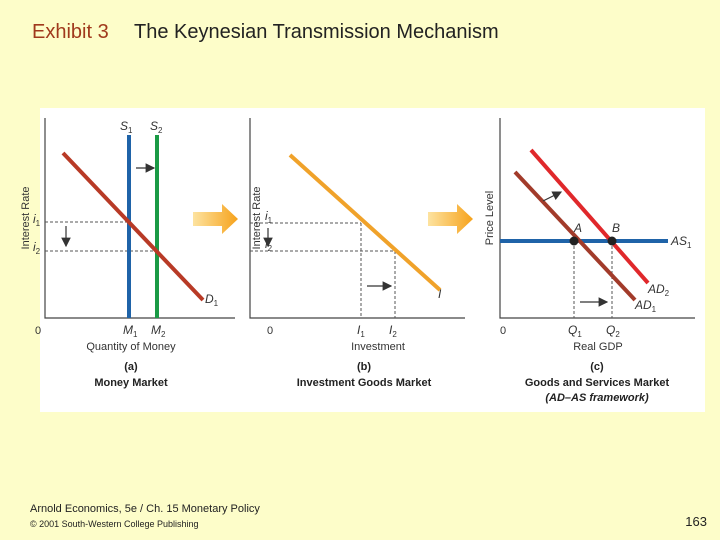 The image size is (720, 540). I want to click on y-axis-label: Price Level, so click(490, 218).